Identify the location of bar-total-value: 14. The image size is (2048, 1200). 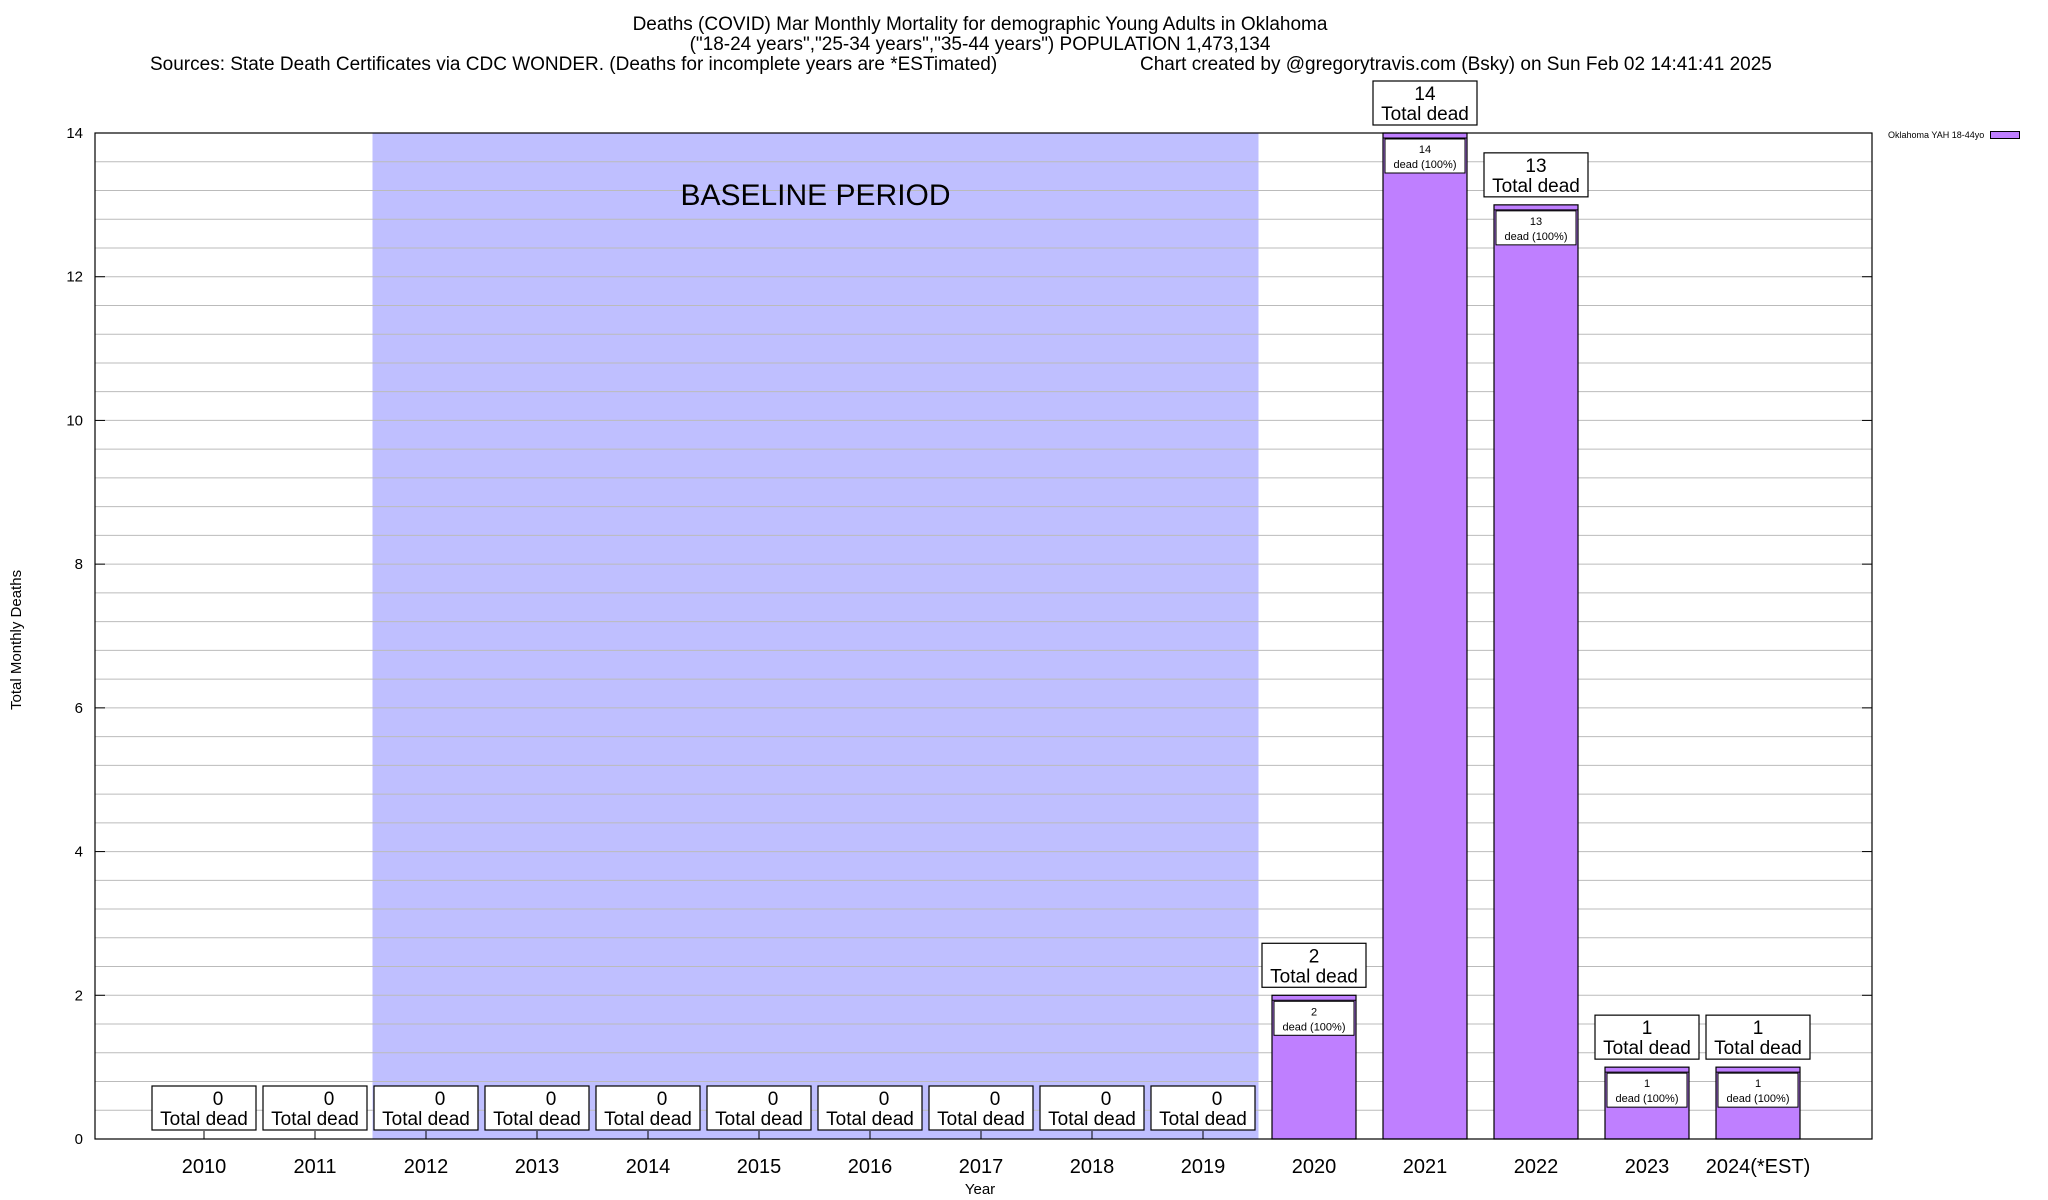
(1425, 94).